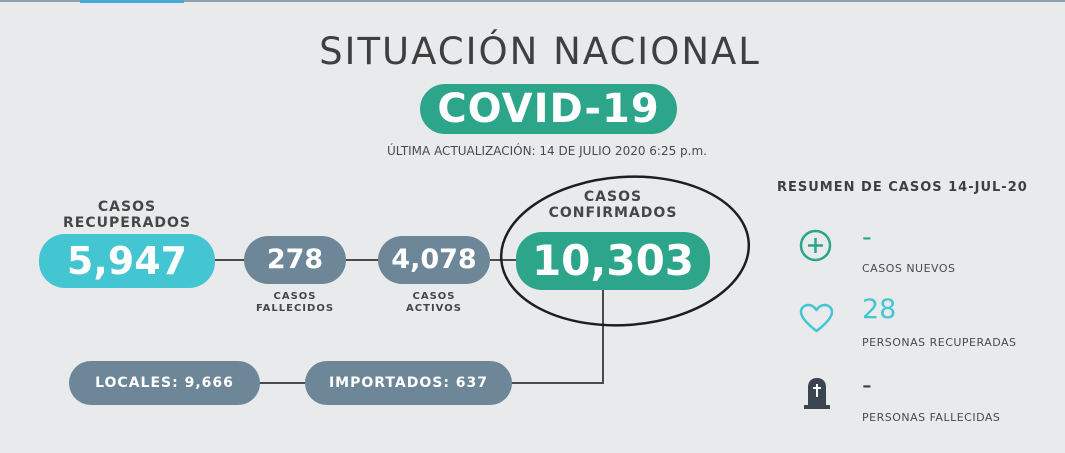 Image resolution: width=1065 pixels, height=453 pixels. I want to click on deceased-value-pill: 278, so click(295, 260).